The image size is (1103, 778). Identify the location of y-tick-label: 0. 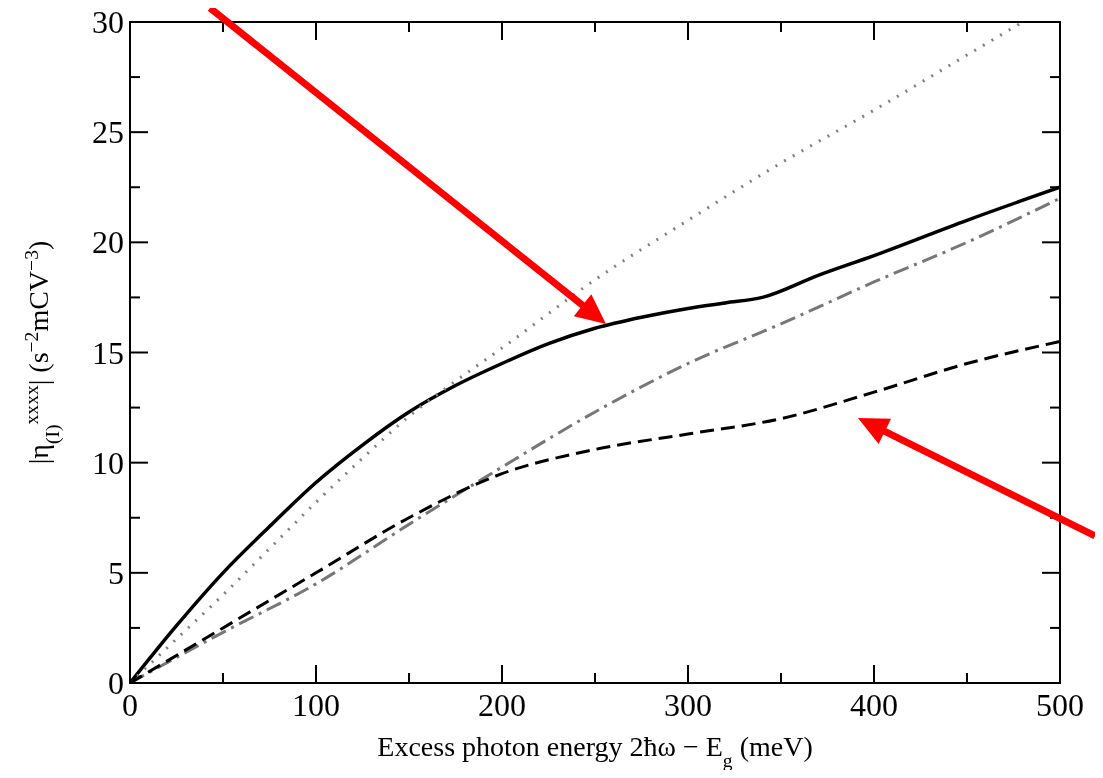
(116, 683).